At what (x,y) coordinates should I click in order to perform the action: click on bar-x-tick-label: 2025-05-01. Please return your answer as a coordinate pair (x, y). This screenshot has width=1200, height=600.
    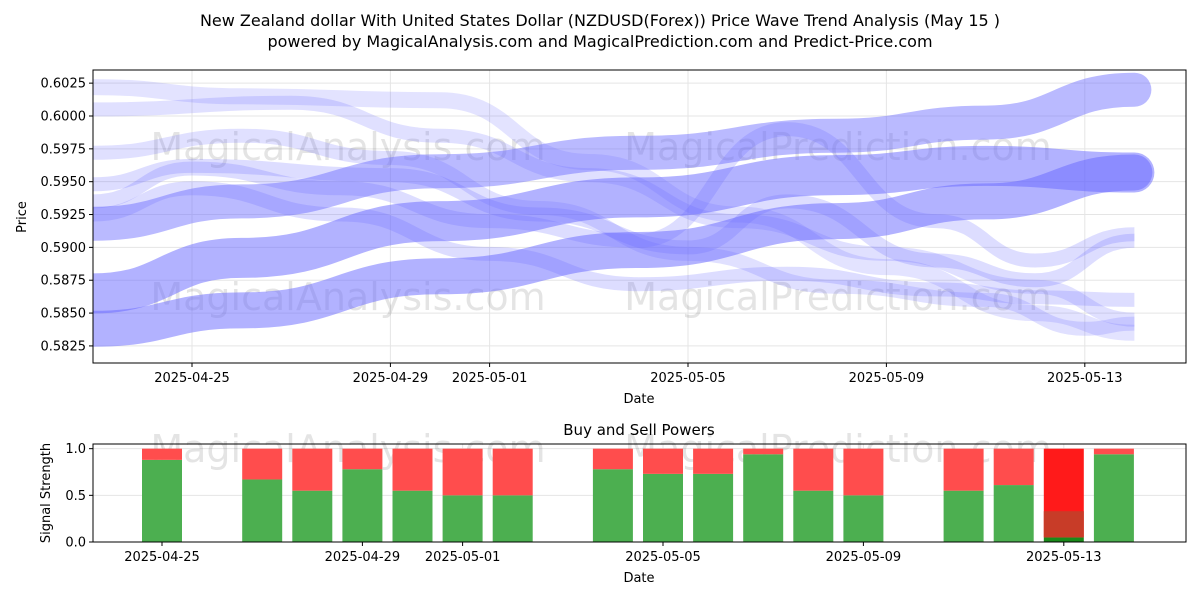
    Looking at the image, I should click on (463, 557).